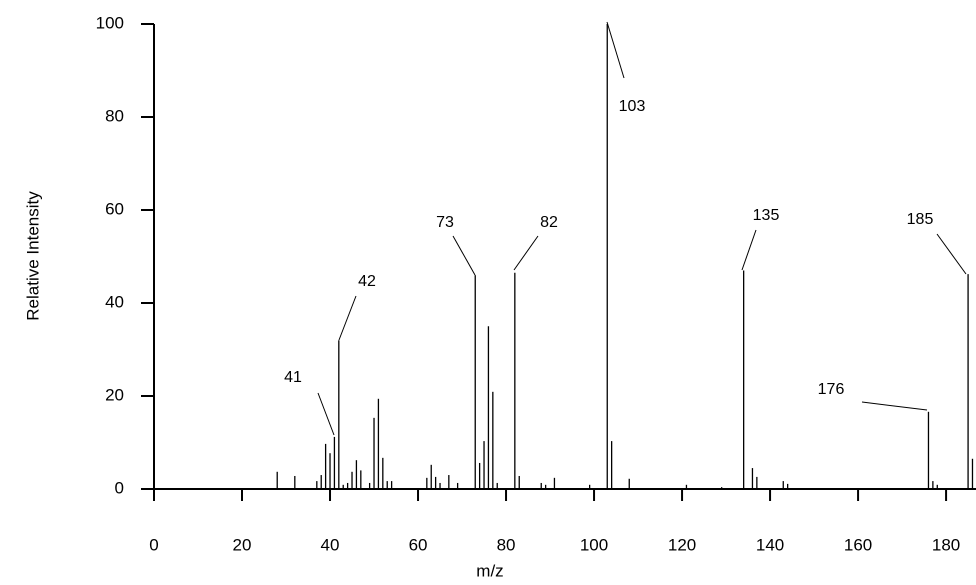  What do you see at coordinates (114, 394) in the screenshot?
I see `y-tick-label: 20` at bounding box center [114, 394].